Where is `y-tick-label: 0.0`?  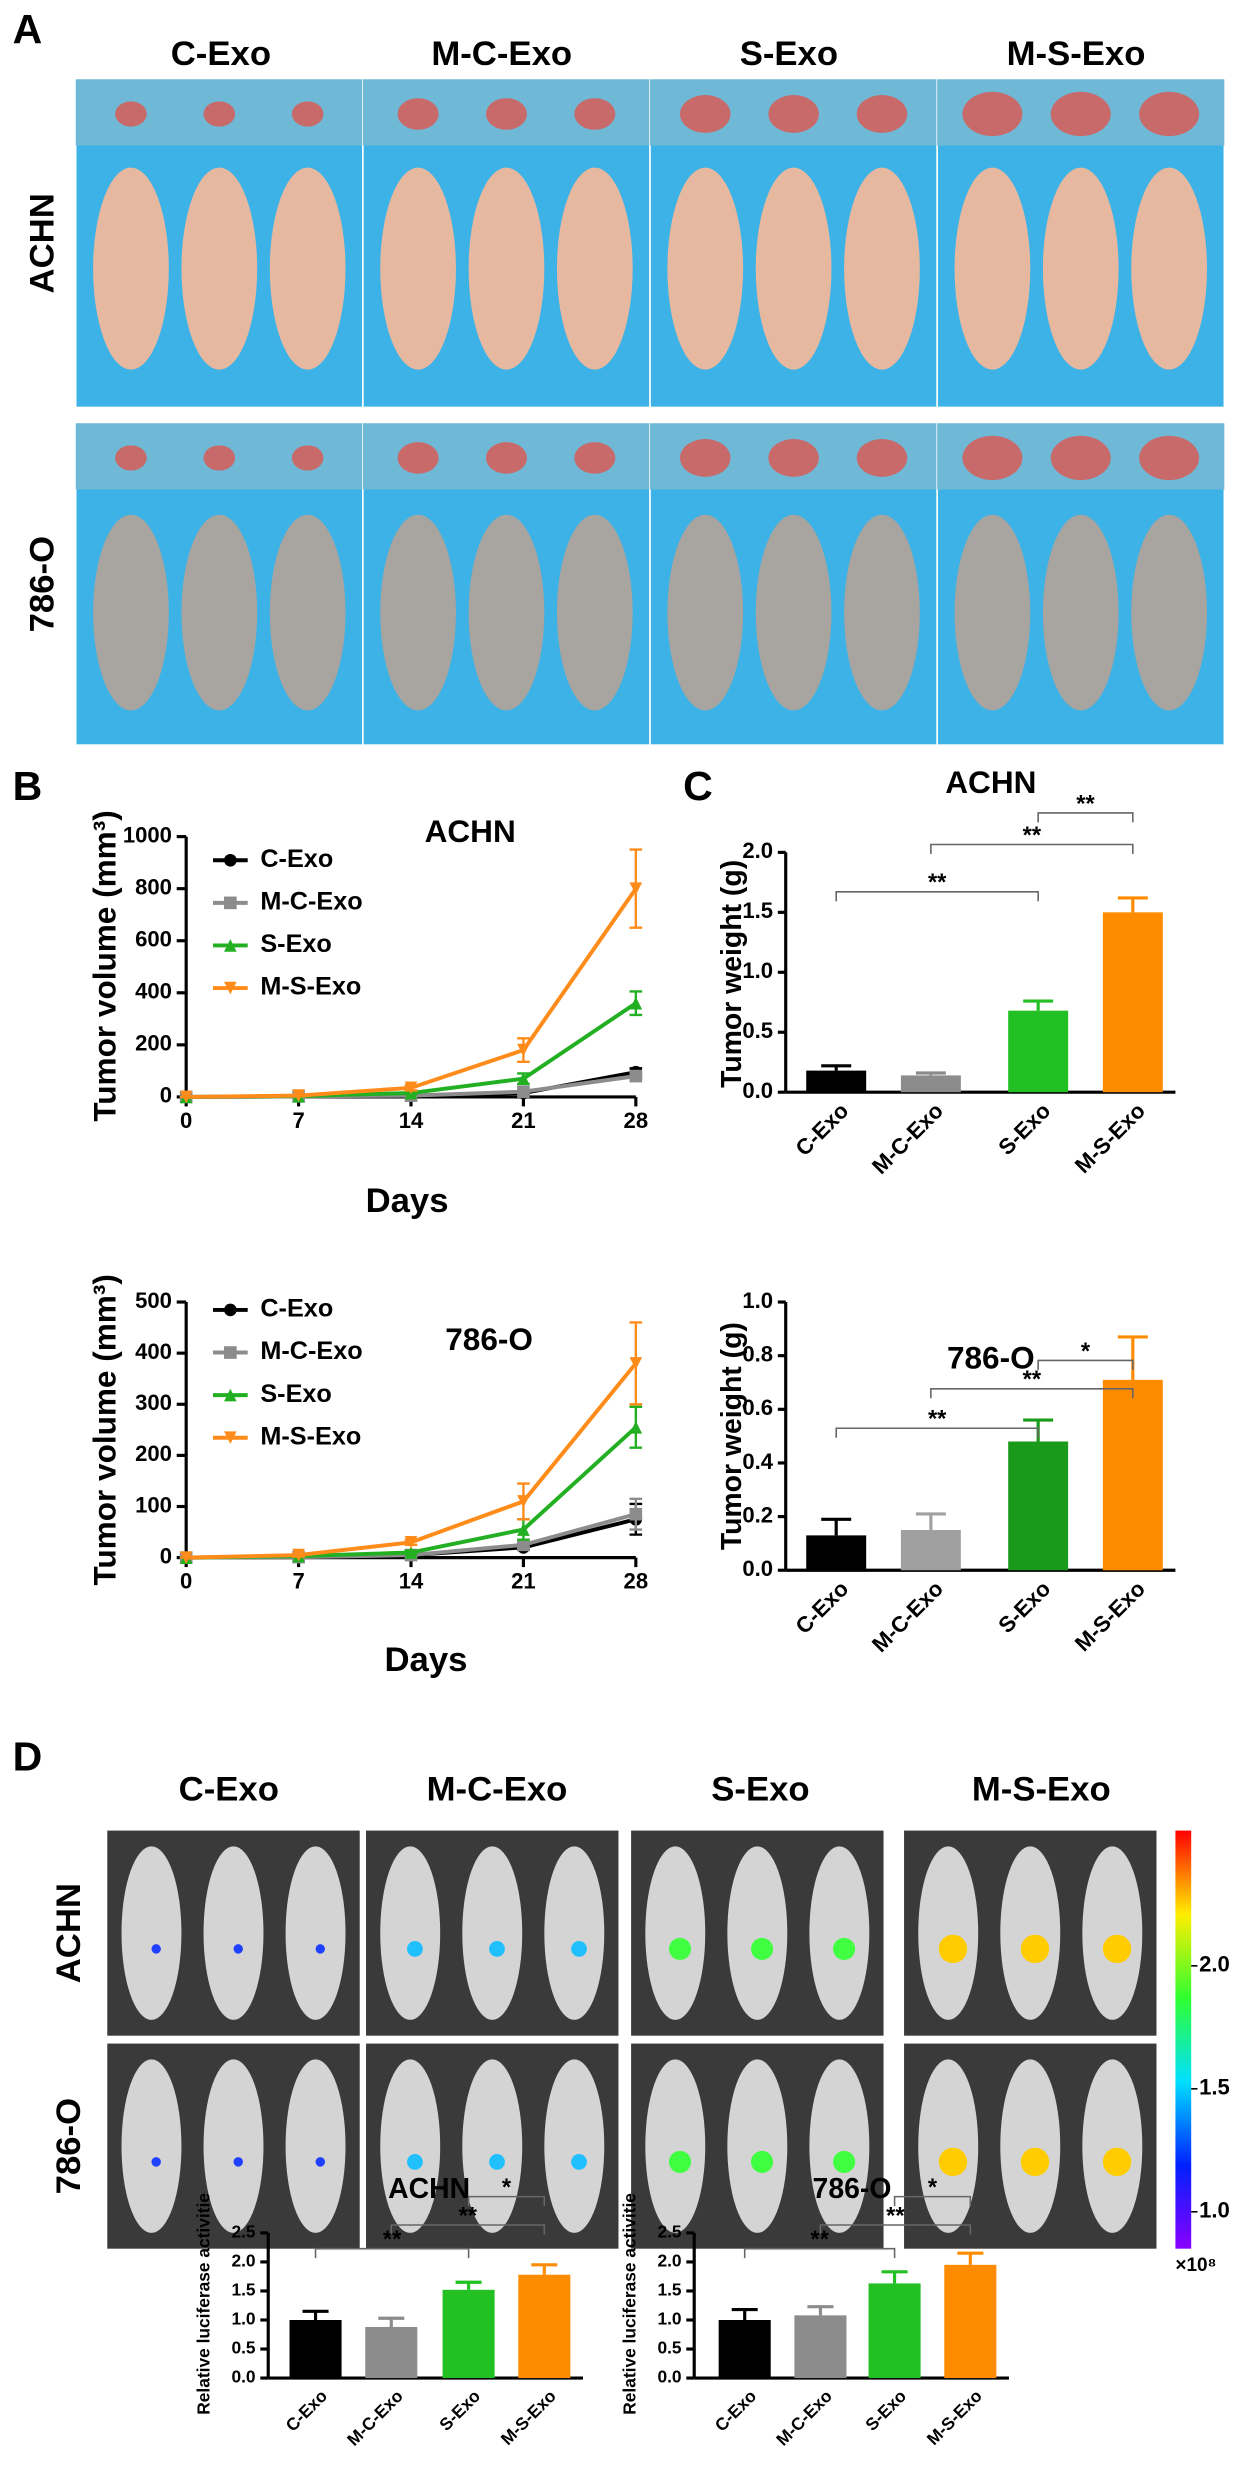 y-tick-label: 0.0 is located at coordinates (669, 2377).